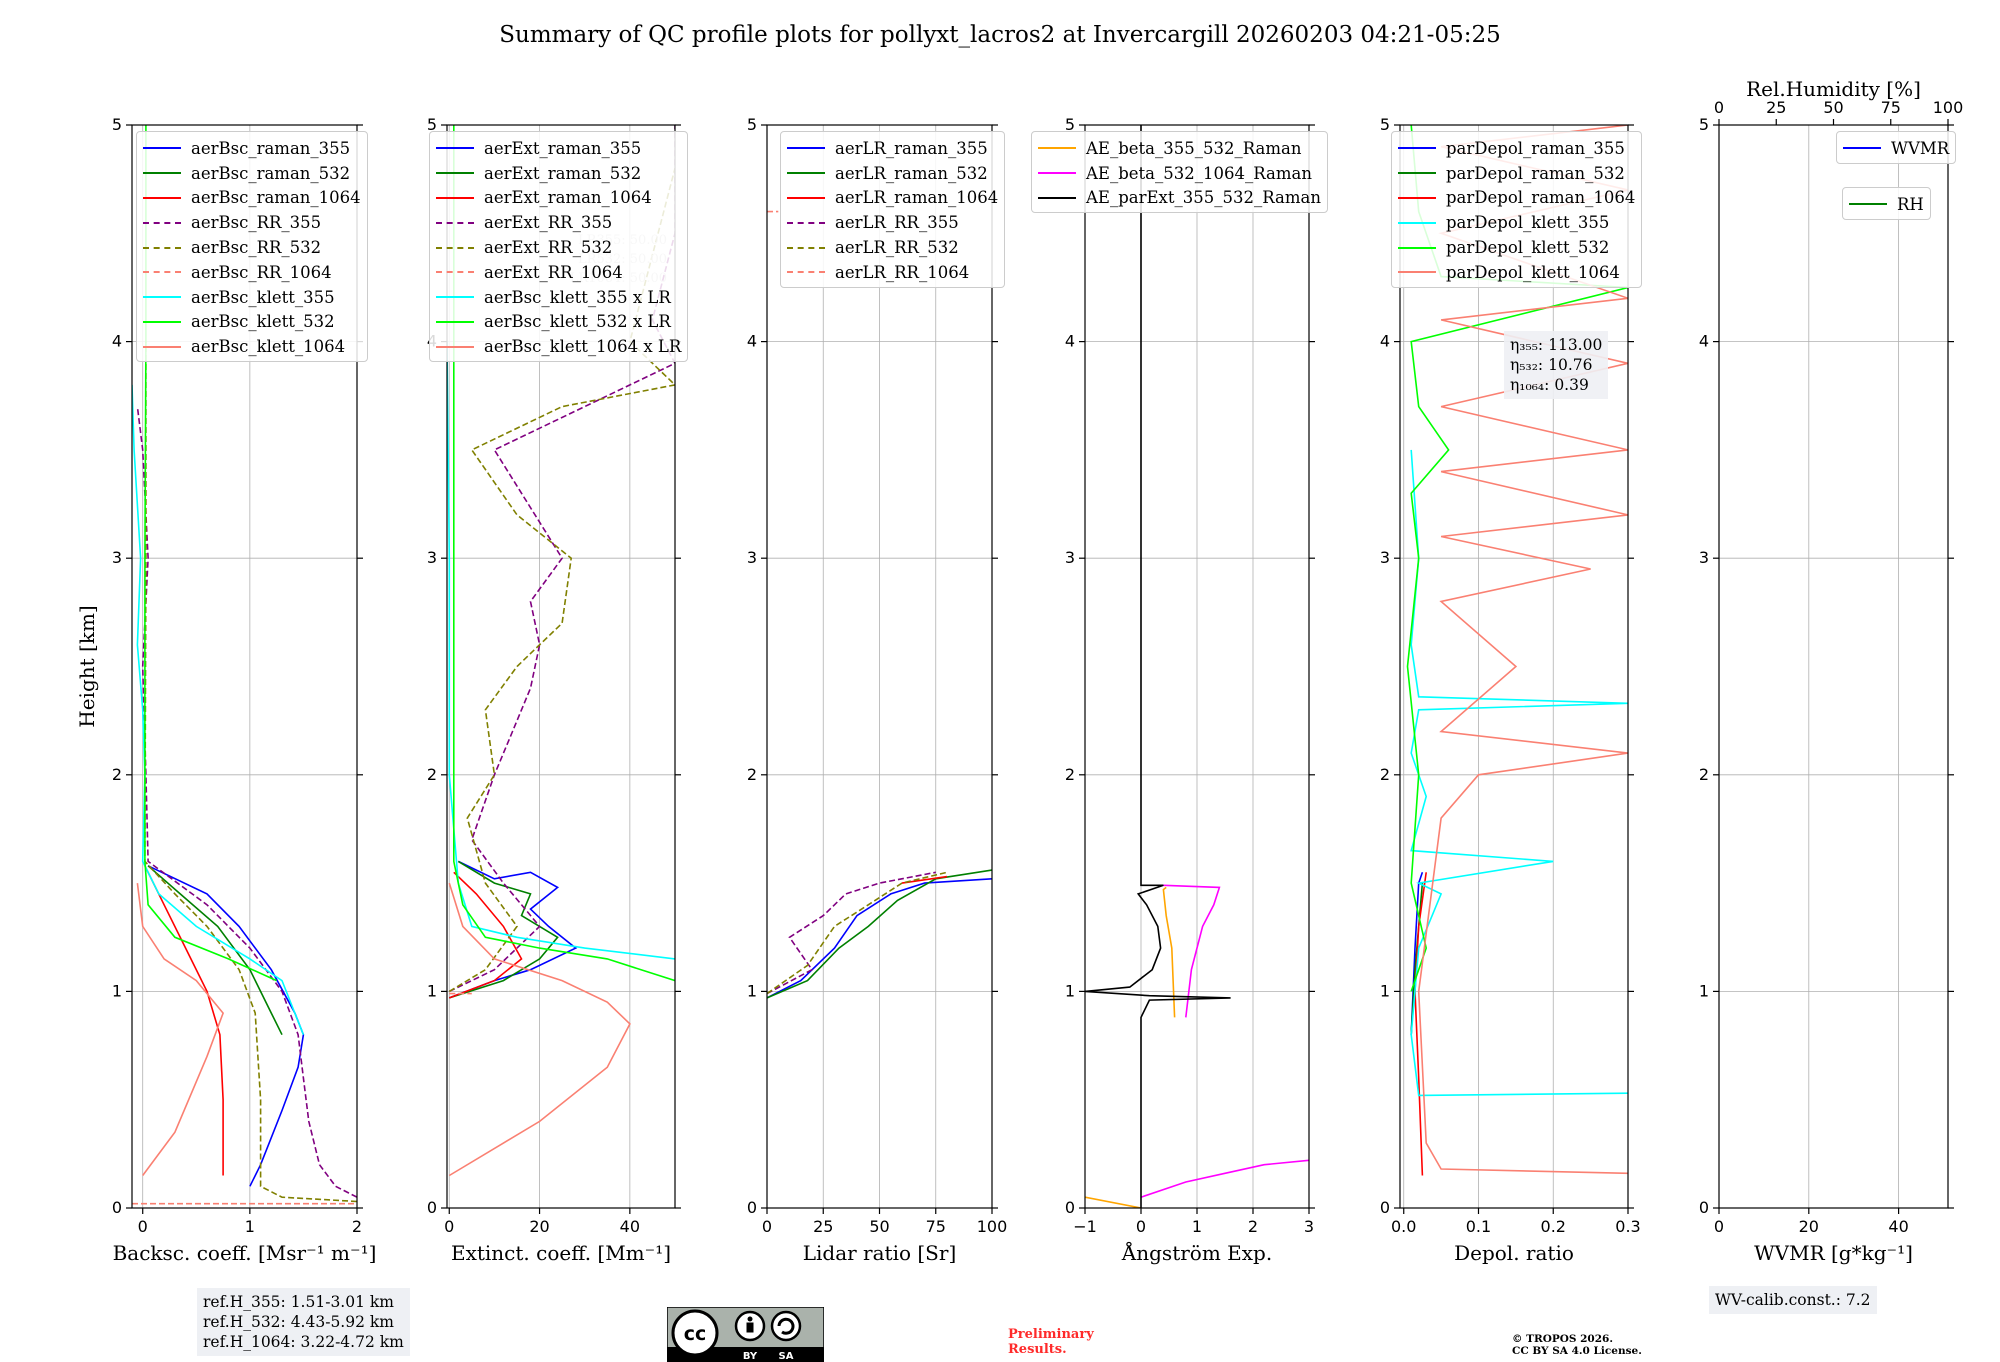 The image size is (2000, 1362). What do you see at coordinates (558, 297) in the screenshot?
I see `legend-entry: aerBsc_klett_355 x LR` at bounding box center [558, 297].